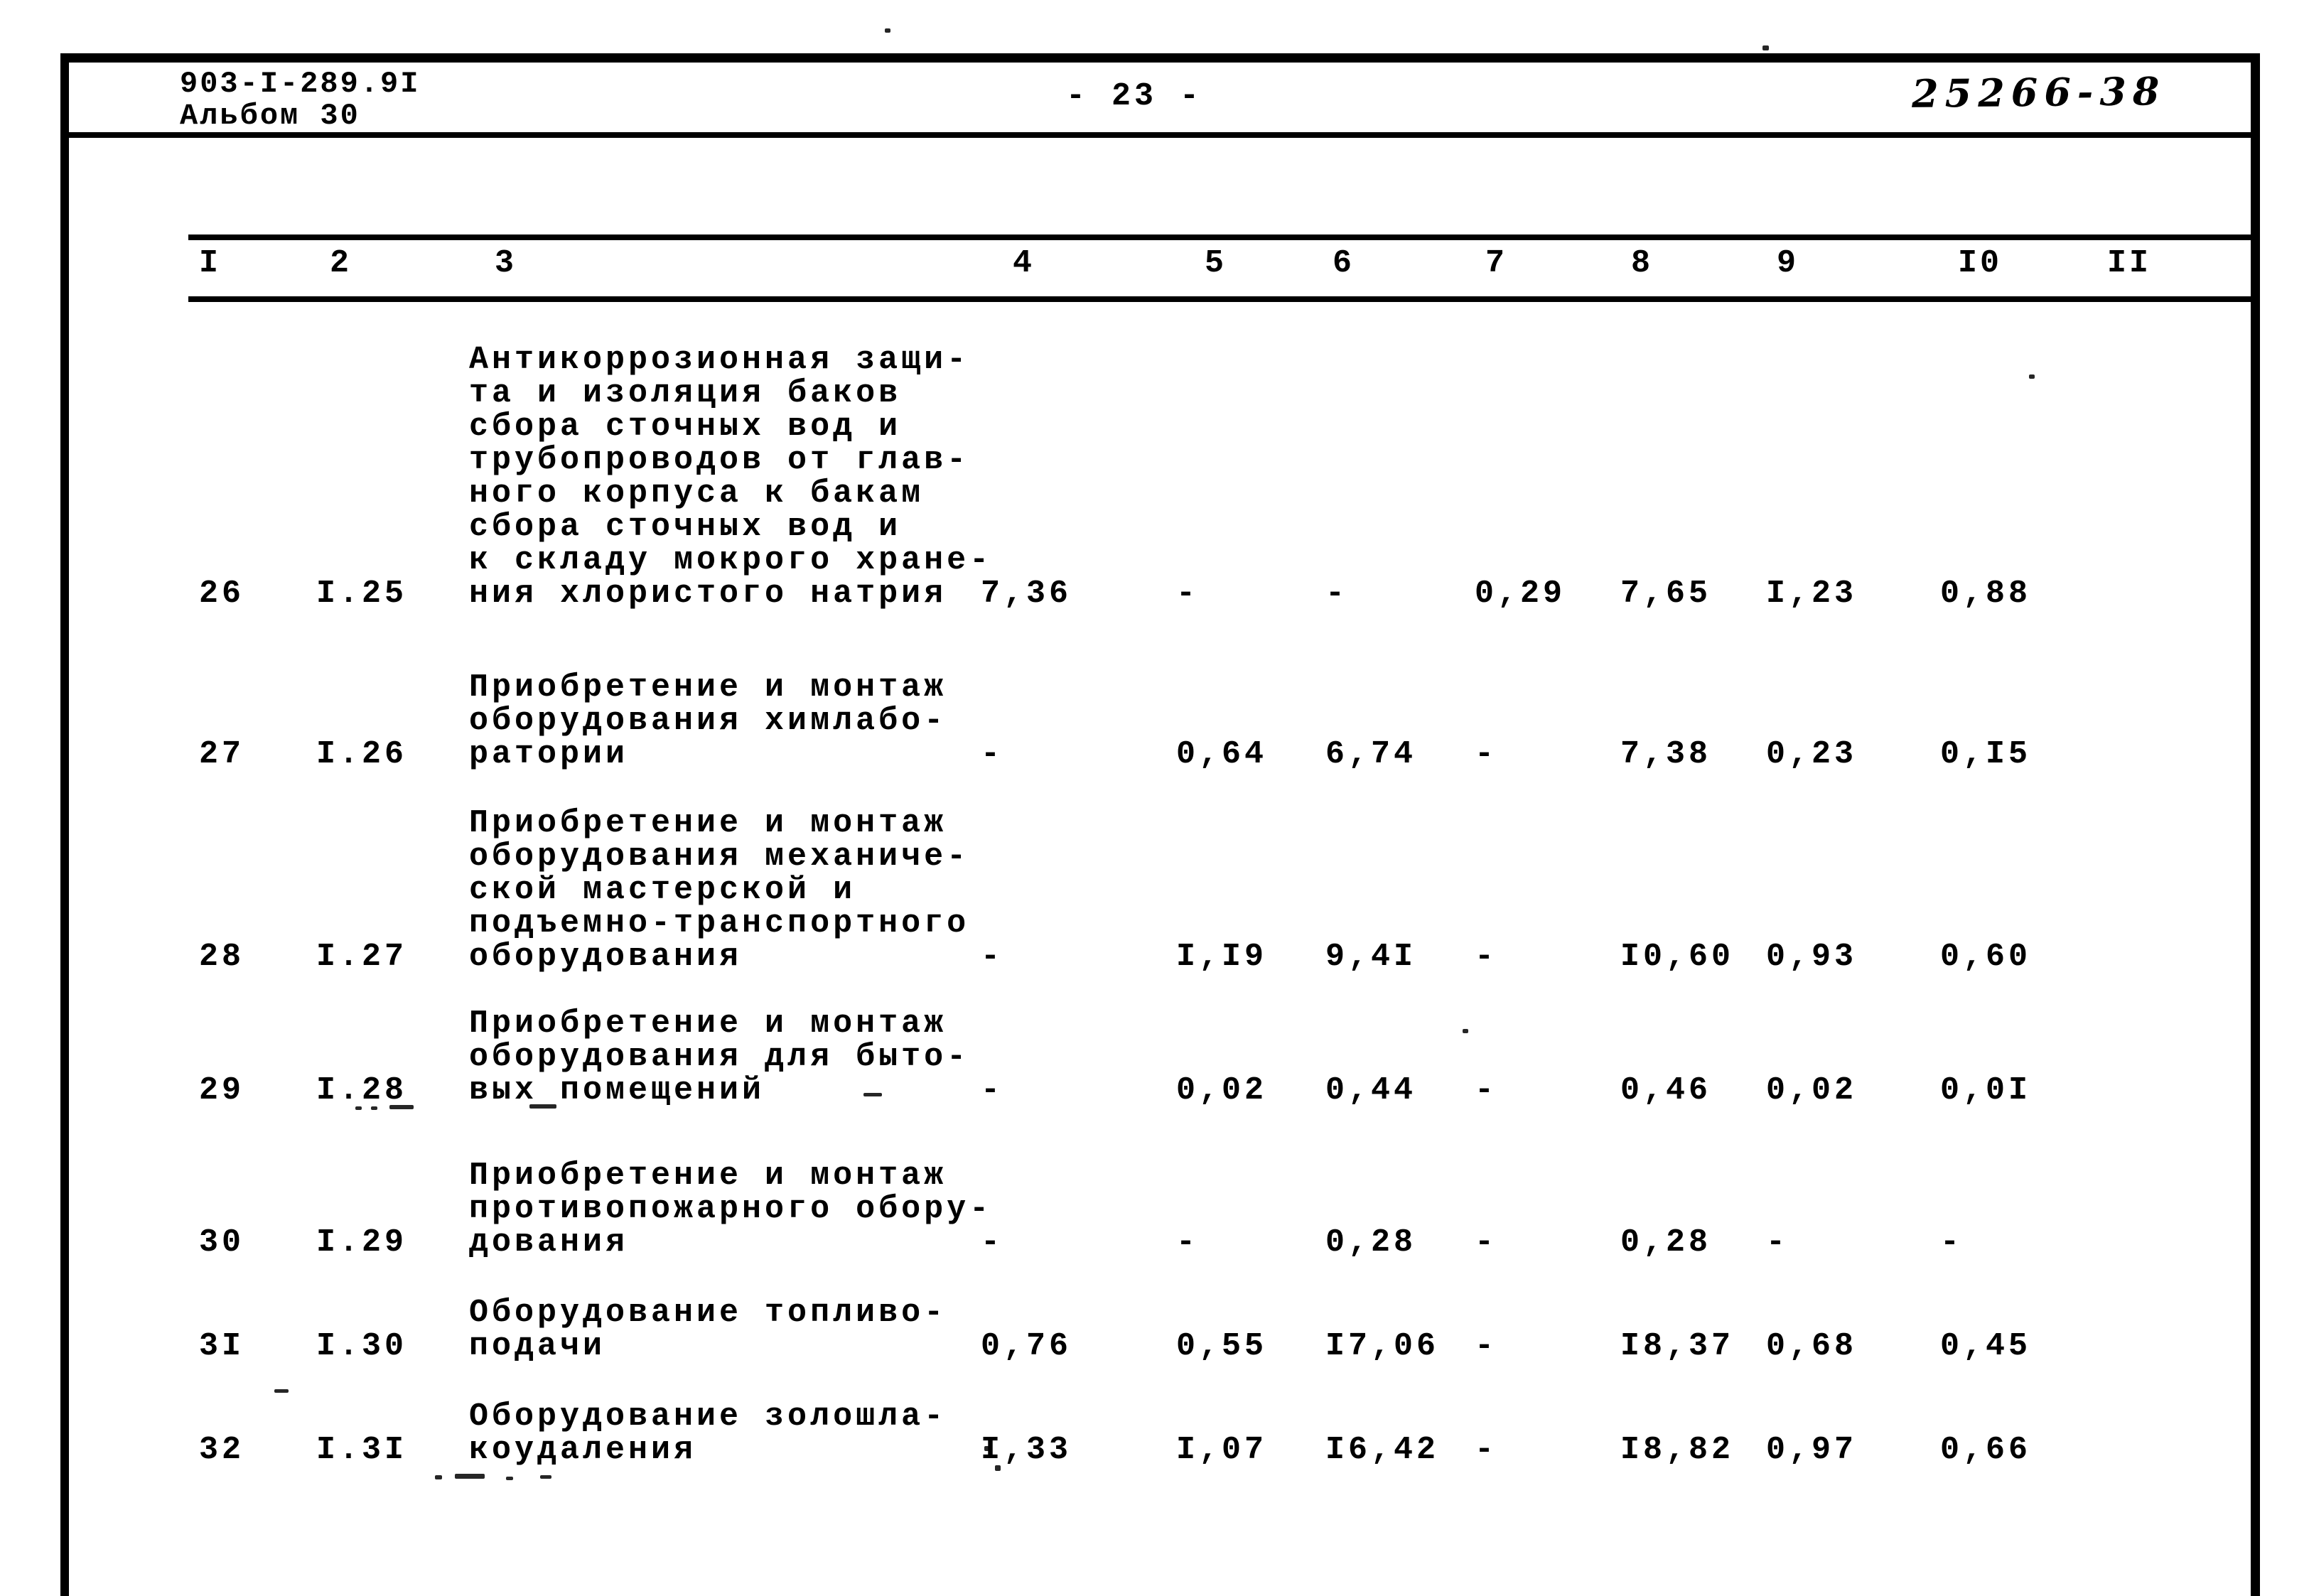  I want to click on table-column-headers: I 2 3 4 5 6 7 8 9 I0 II, so click(1220, 264).